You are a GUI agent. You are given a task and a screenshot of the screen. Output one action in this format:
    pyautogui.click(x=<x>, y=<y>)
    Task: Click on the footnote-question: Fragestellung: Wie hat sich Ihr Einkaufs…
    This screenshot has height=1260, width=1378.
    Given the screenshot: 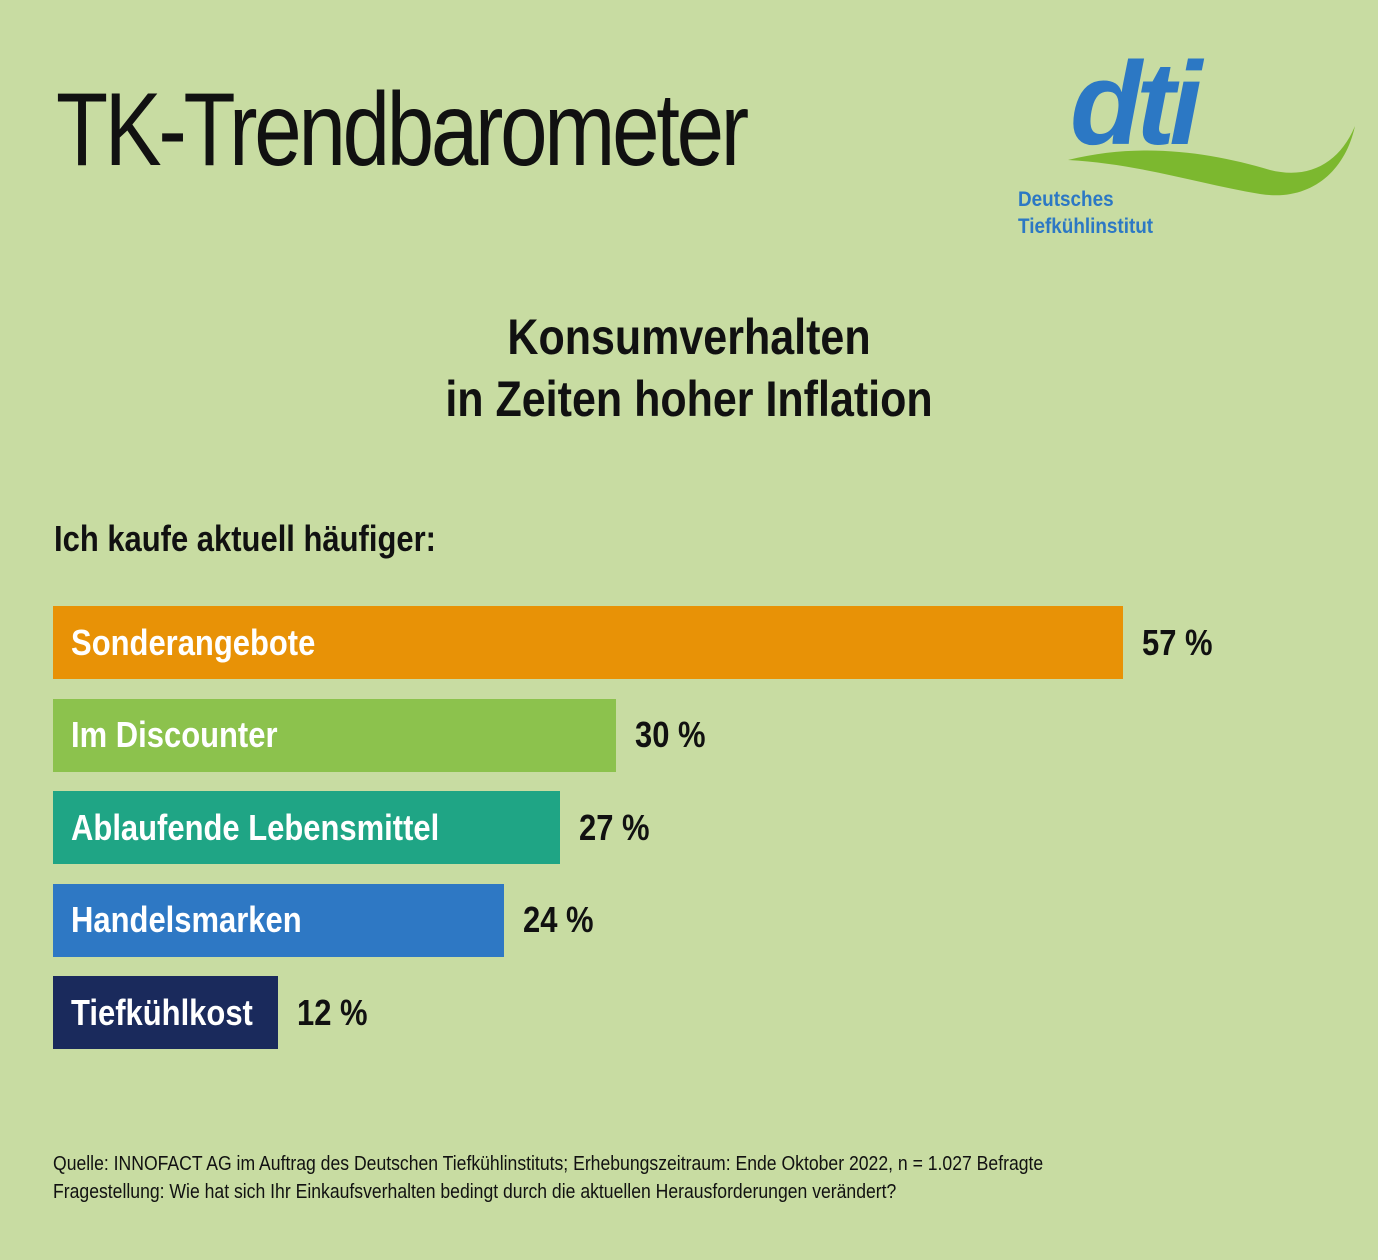 What is the action you would take?
    pyautogui.click(x=475, y=1192)
    